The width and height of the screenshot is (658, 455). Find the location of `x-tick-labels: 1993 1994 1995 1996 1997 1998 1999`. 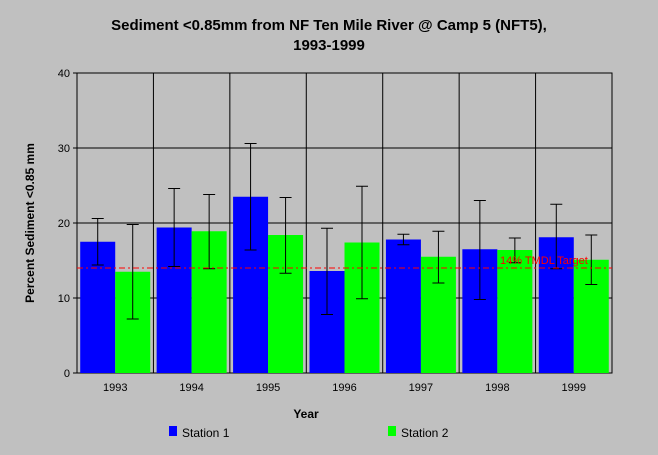

x-tick-labels: 1993 1994 1995 1996 1997 1998 1999 is located at coordinates (344, 388).